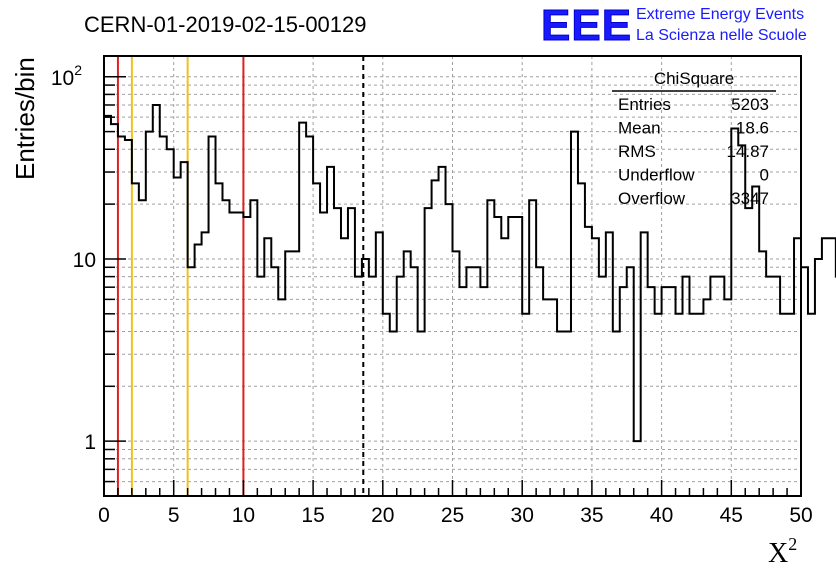  What do you see at coordinates (752, 128) in the screenshot?
I see `stats-row-value: 18.6` at bounding box center [752, 128].